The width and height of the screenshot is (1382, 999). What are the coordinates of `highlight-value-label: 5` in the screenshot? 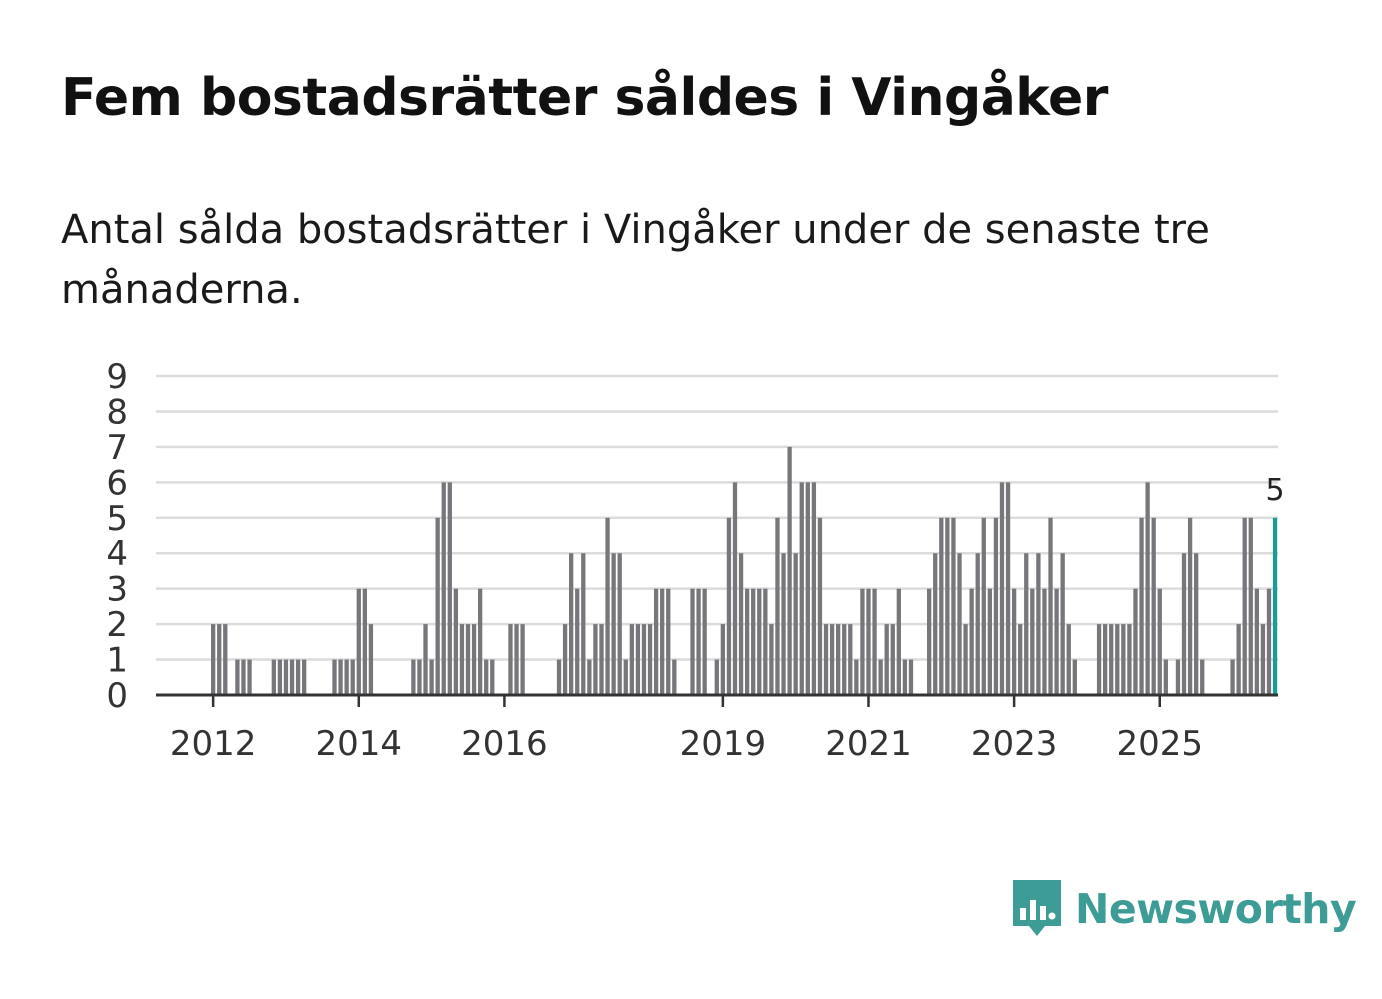 It's located at (1274, 490).